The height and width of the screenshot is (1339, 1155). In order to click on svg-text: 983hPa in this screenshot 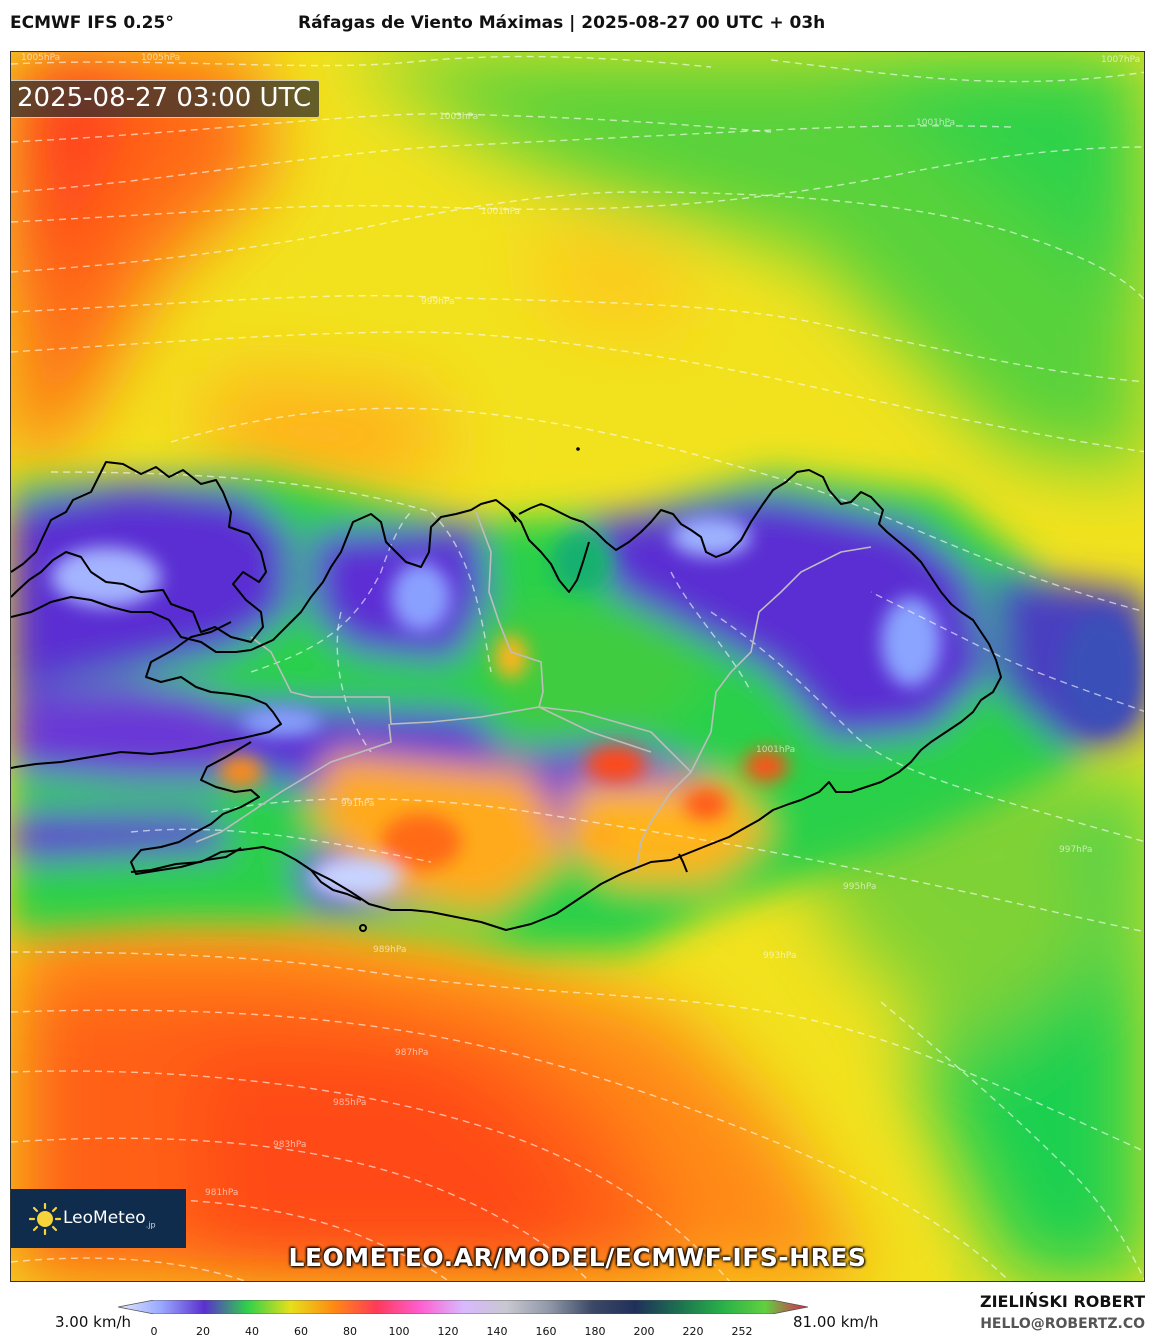, I will do `click(289, 1145)`.